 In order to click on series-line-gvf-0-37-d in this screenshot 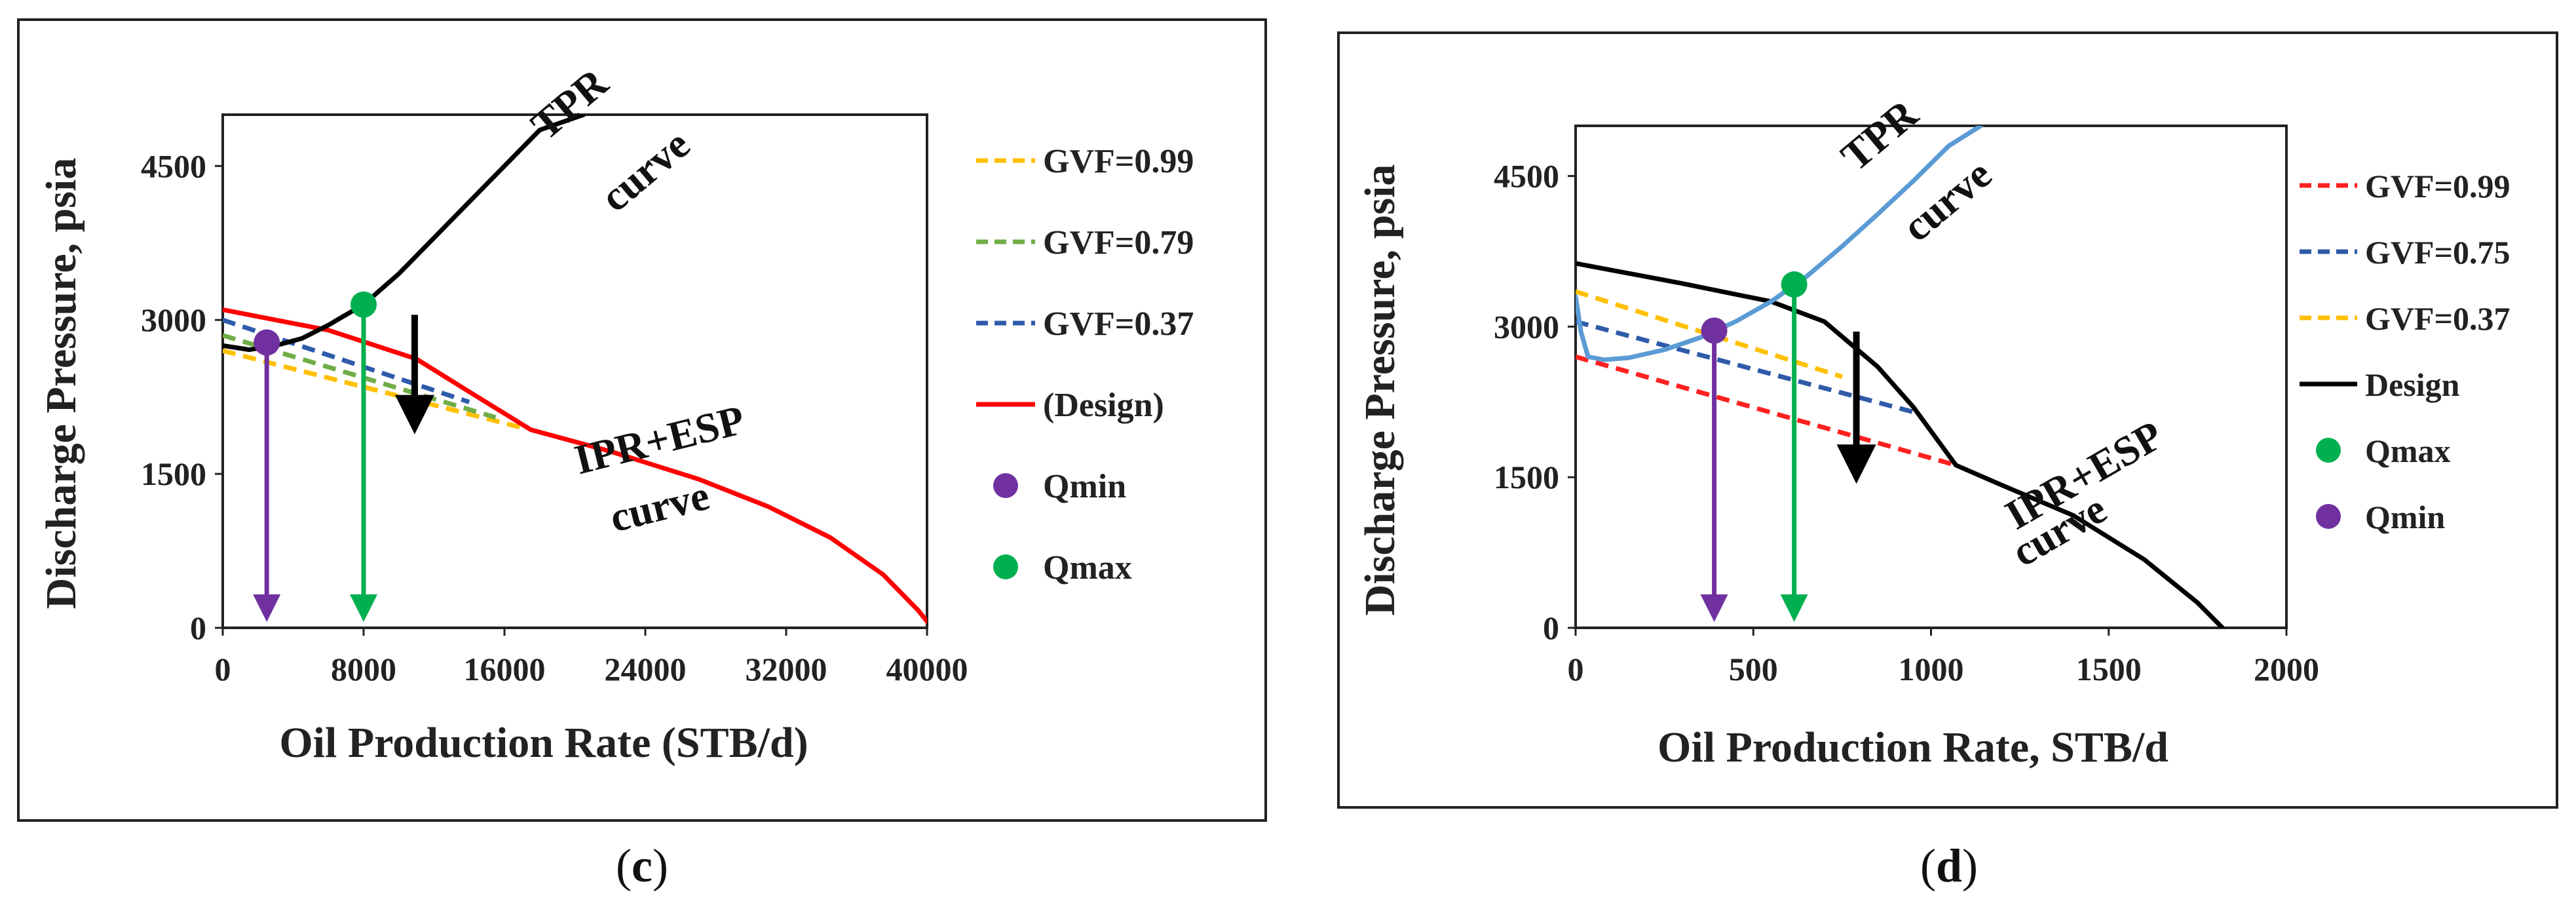, I will do `click(1709, 334)`.